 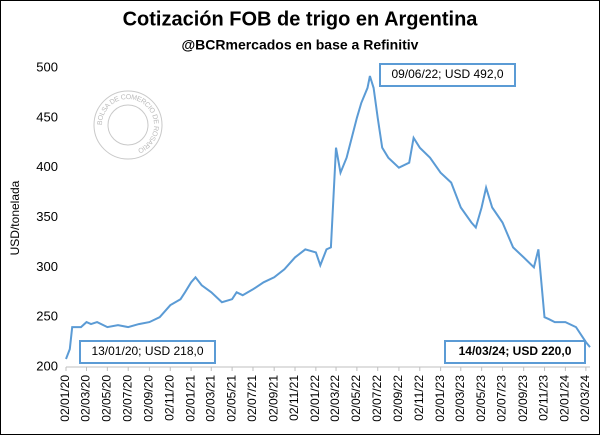 What do you see at coordinates (47, 365) in the screenshot?
I see `y-tick-label: 200` at bounding box center [47, 365].